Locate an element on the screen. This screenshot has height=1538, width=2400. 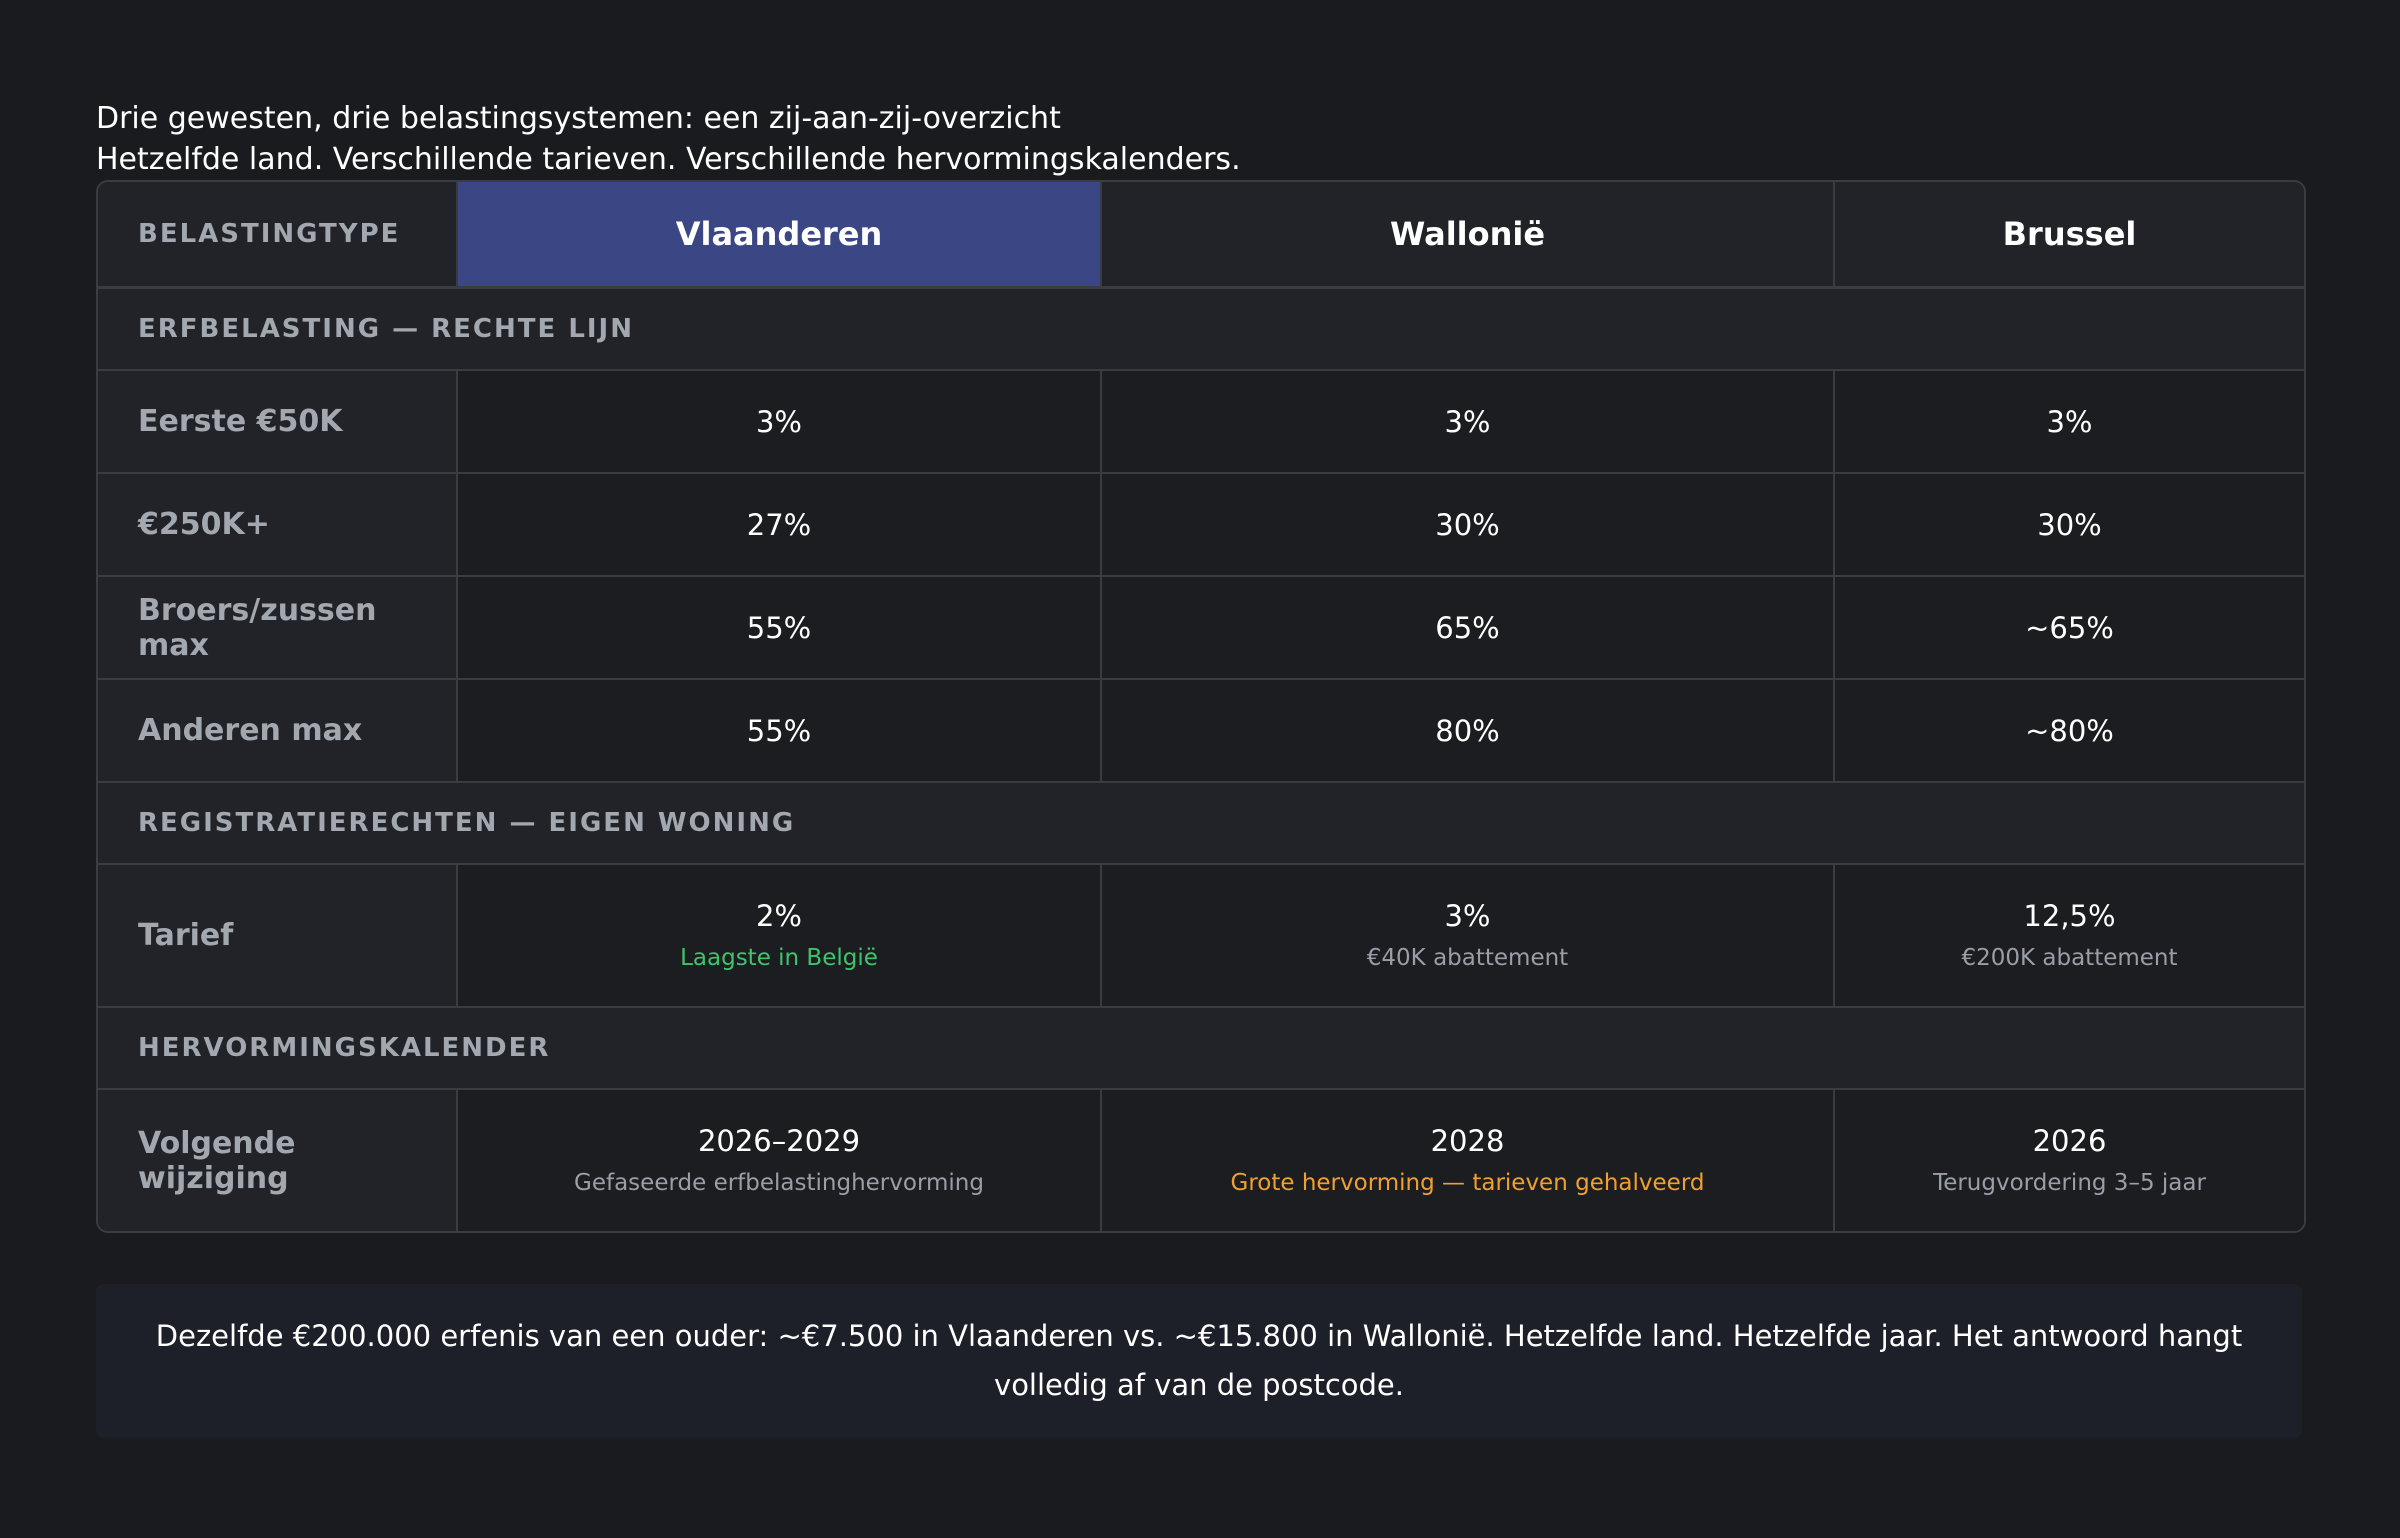
cell-brussel: 2026 Terugvordering 3–5 jaar is located at coordinates (2069, 1160).